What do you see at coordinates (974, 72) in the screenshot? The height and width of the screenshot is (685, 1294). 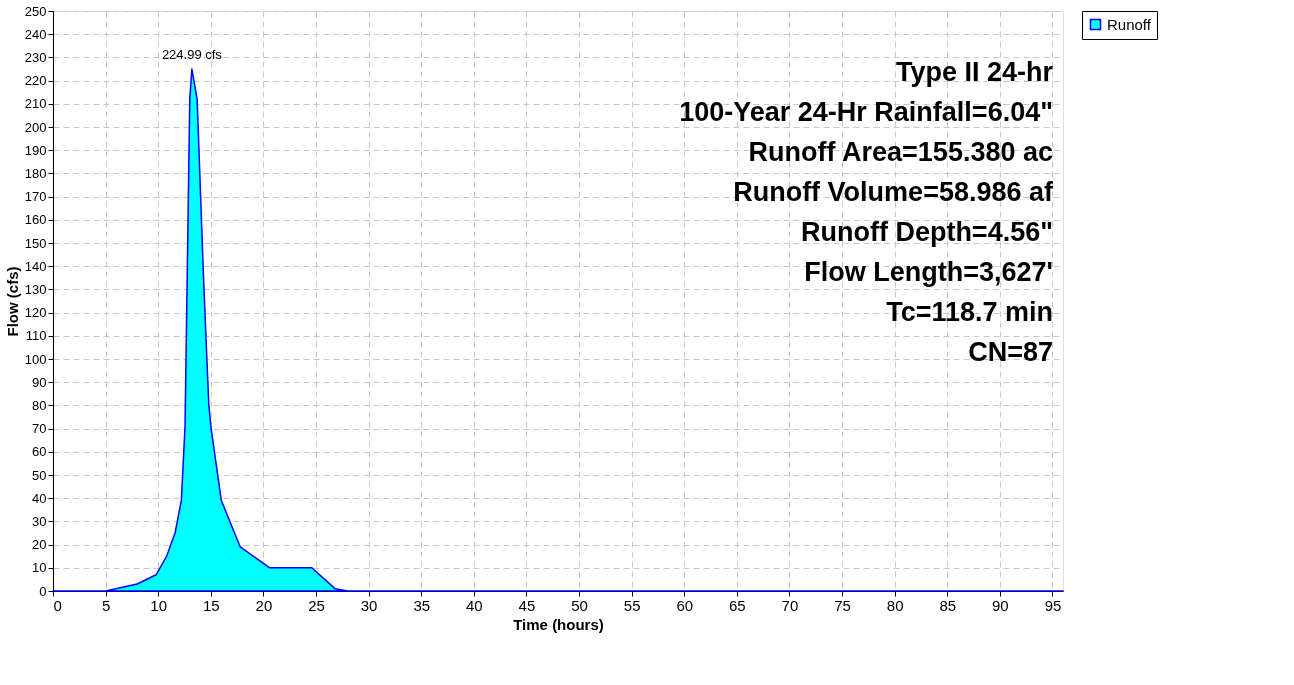 I see `annotation: Type II 24-hr` at bounding box center [974, 72].